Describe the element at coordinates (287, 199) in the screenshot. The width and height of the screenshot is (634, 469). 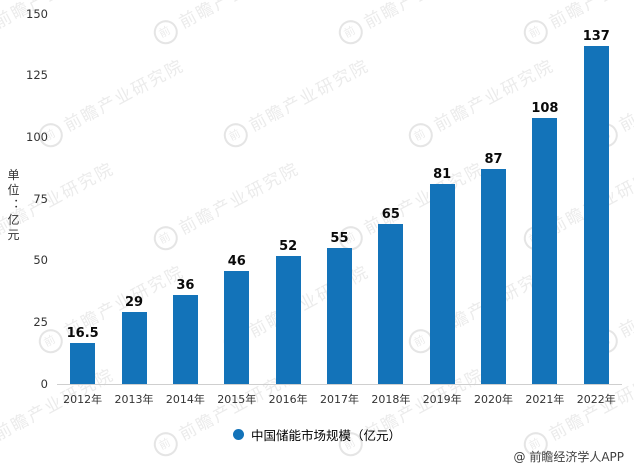
I see `bar-column: 52` at that location.